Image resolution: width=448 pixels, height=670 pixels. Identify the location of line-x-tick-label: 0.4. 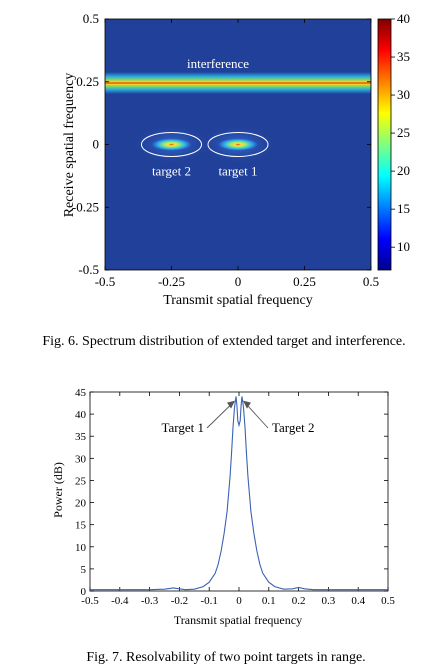
(358, 601).